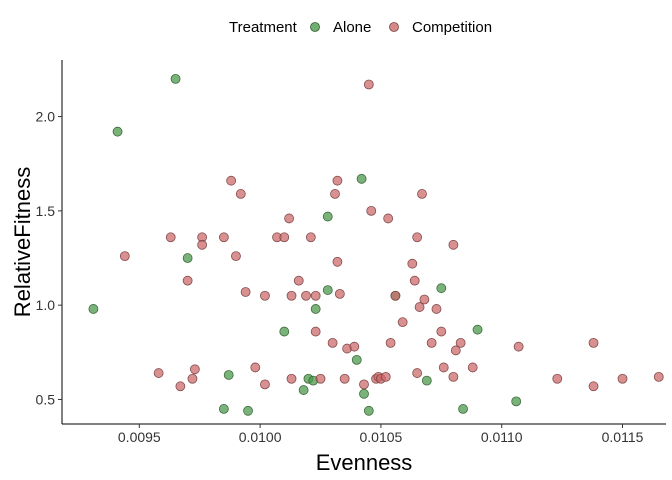 The width and height of the screenshot is (672, 480). What do you see at coordinates (502, 437) in the screenshot?
I see `x-tick-label: 0.0110` at bounding box center [502, 437].